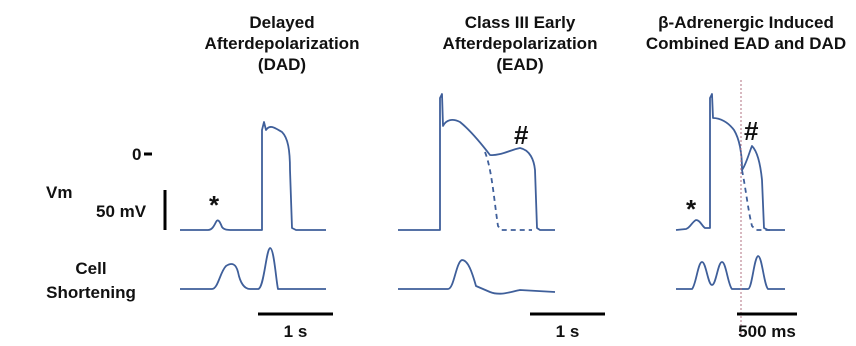 The width and height of the screenshot is (856, 346). What do you see at coordinates (253, 176) in the screenshot?
I see `dad-vm-trace` at bounding box center [253, 176].